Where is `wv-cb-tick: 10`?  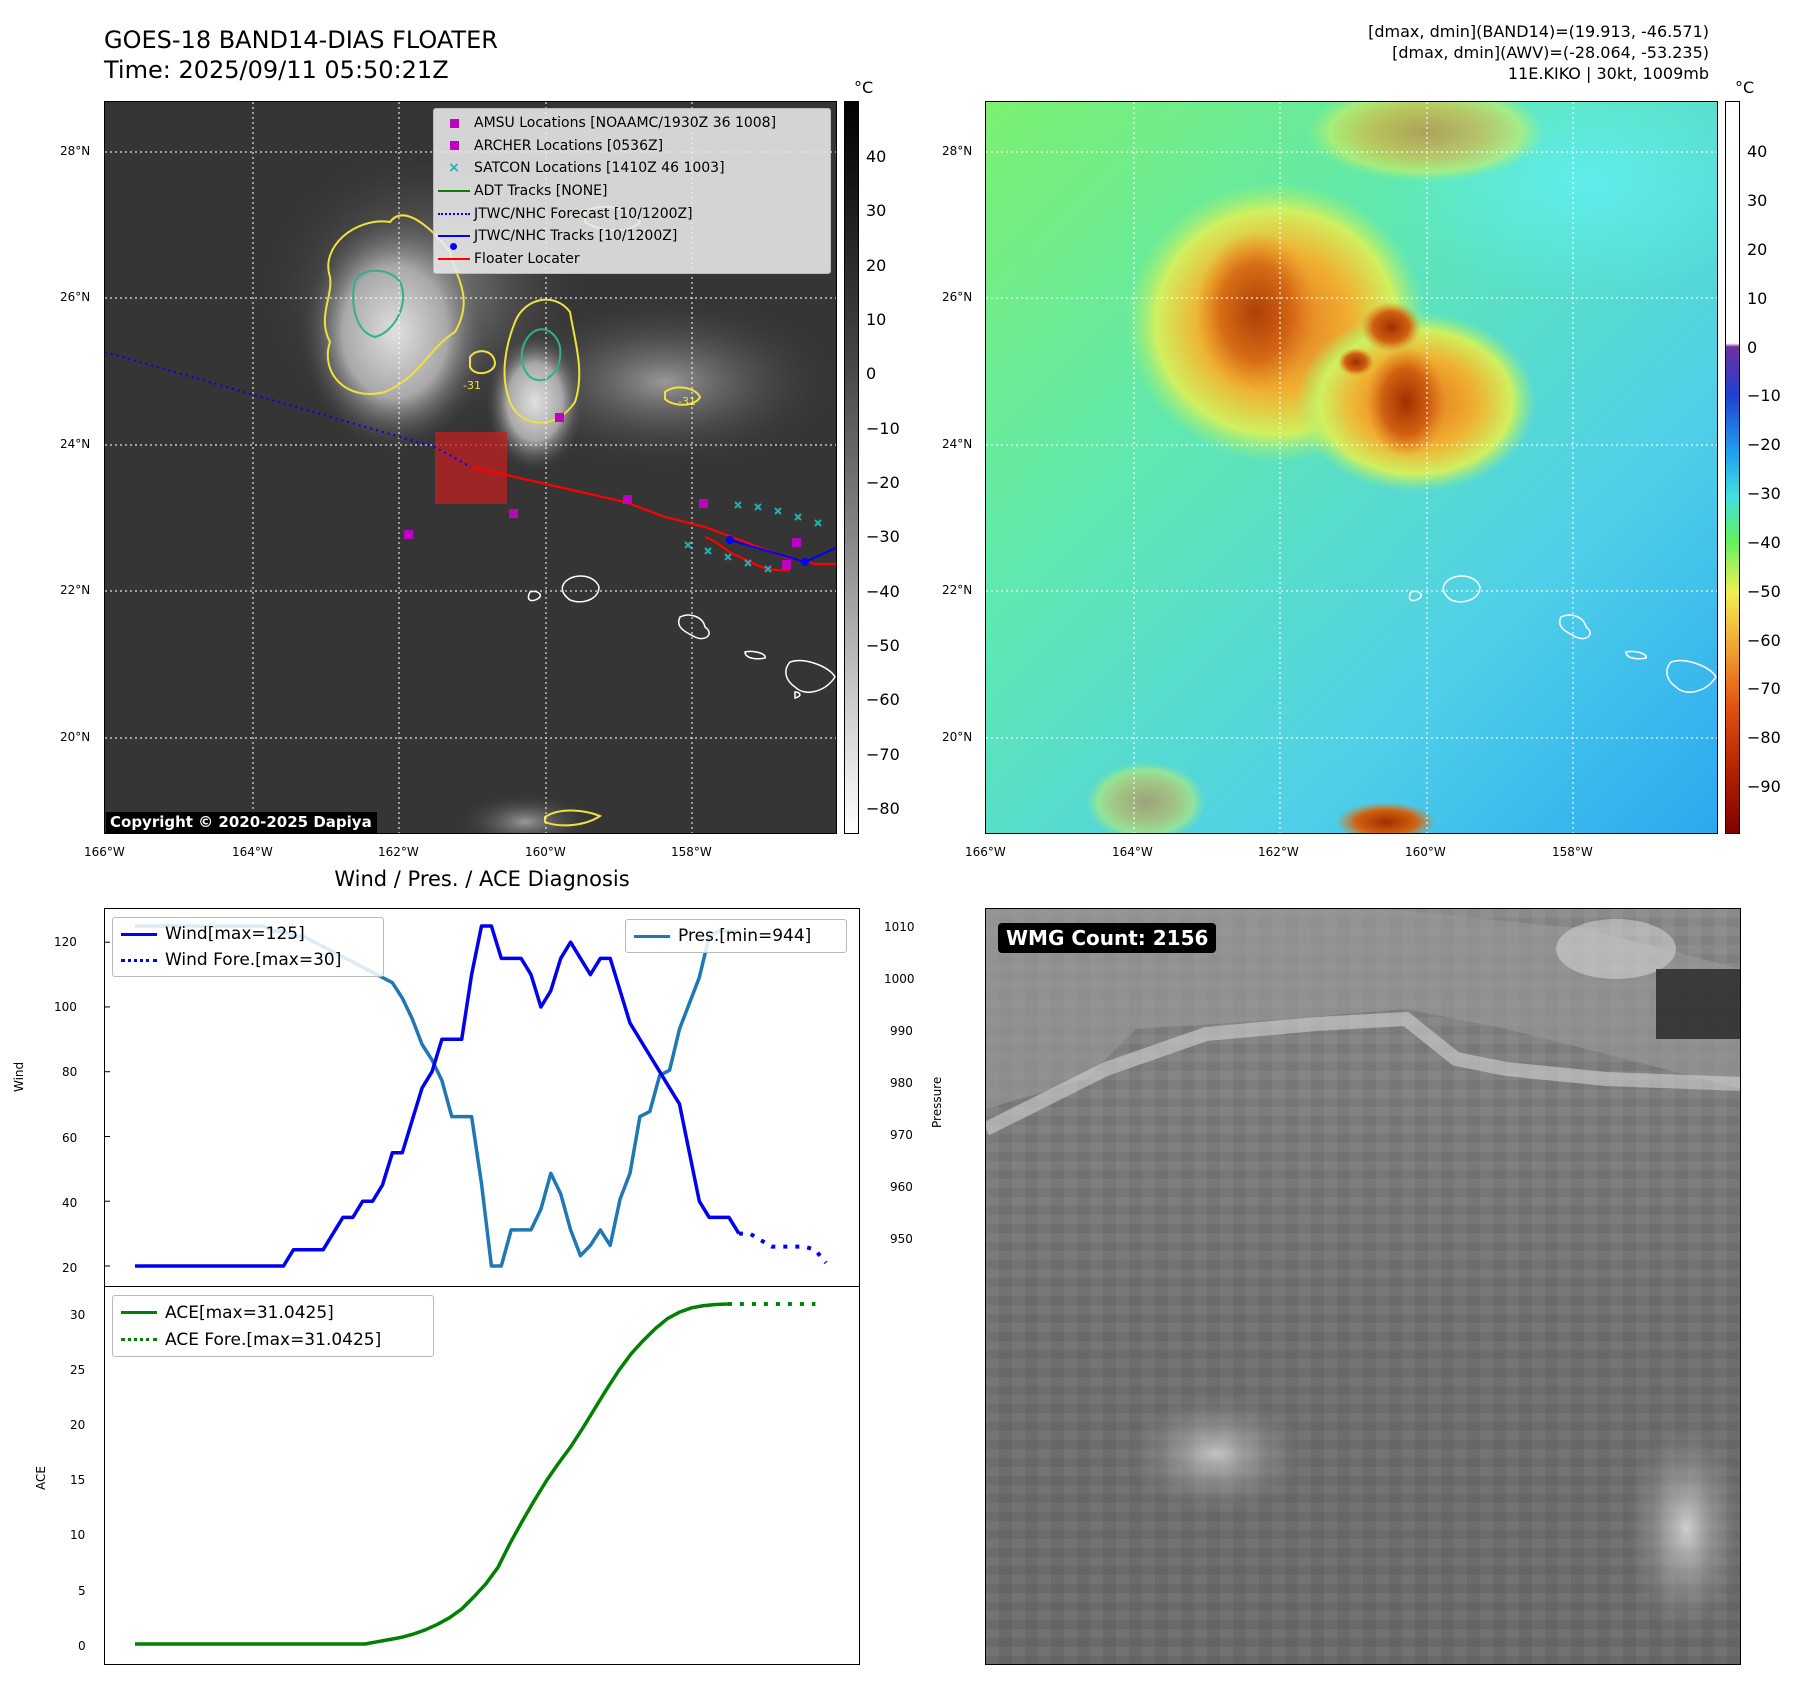
wv-cb-tick: 10 is located at coordinates (1757, 298).